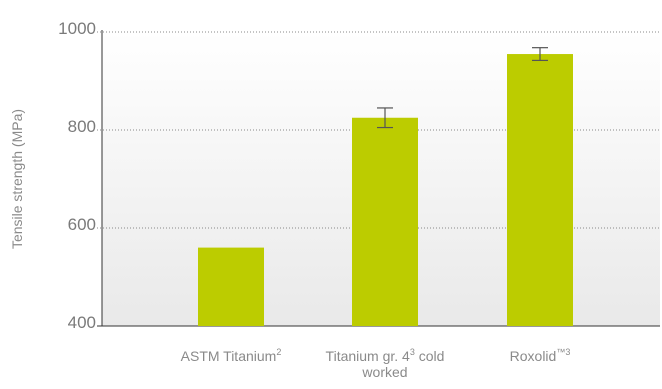 The width and height of the screenshot is (662, 389). I want to click on y-tick-label: 800, so click(82, 126).